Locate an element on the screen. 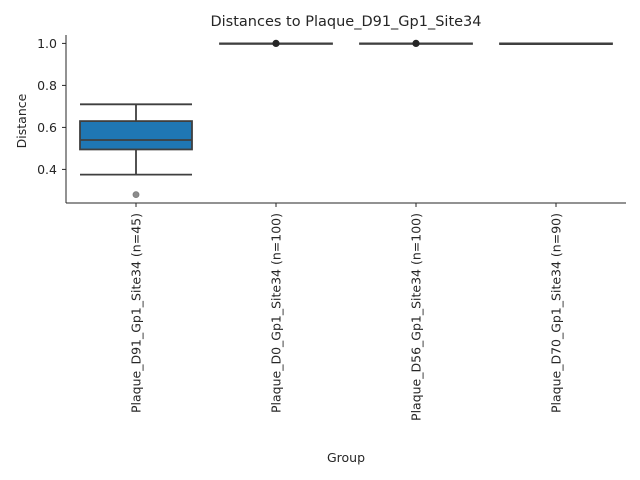 The height and width of the screenshot is (480, 640). x-tick-label: Plaque_D91_Gp1_Site34 (n=45) is located at coordinates (136, 313).